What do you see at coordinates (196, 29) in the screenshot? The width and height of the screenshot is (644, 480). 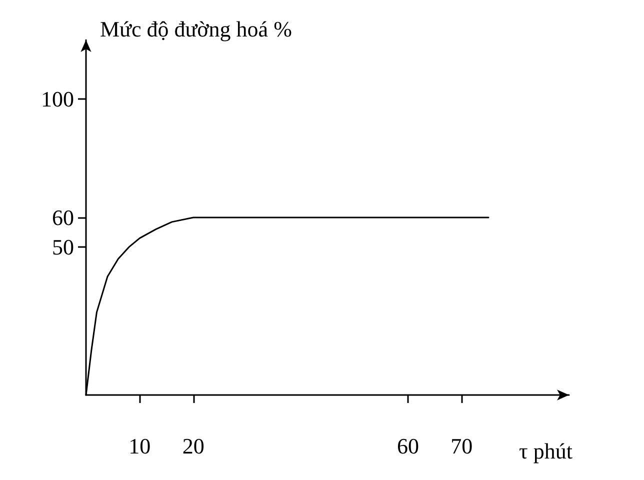 I see `y-axis-title: Mức độ đường hoá %` at bounding box center [196, 29].